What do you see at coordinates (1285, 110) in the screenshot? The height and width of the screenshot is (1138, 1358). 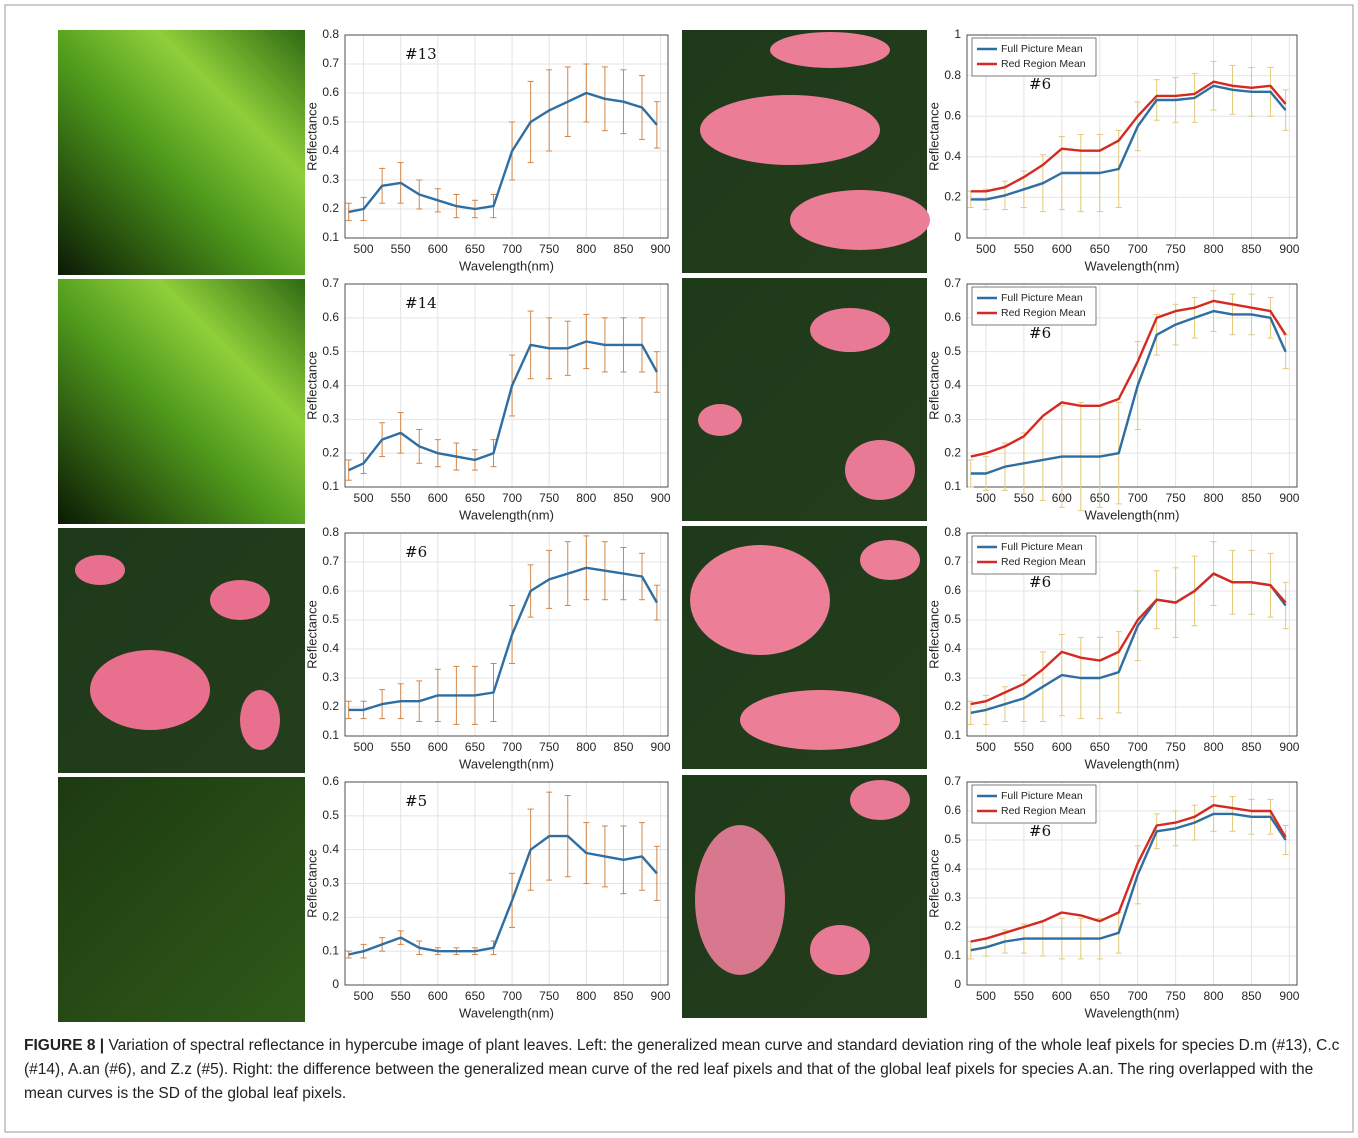 I see `error-bar` at bounding box center [1285, 110].